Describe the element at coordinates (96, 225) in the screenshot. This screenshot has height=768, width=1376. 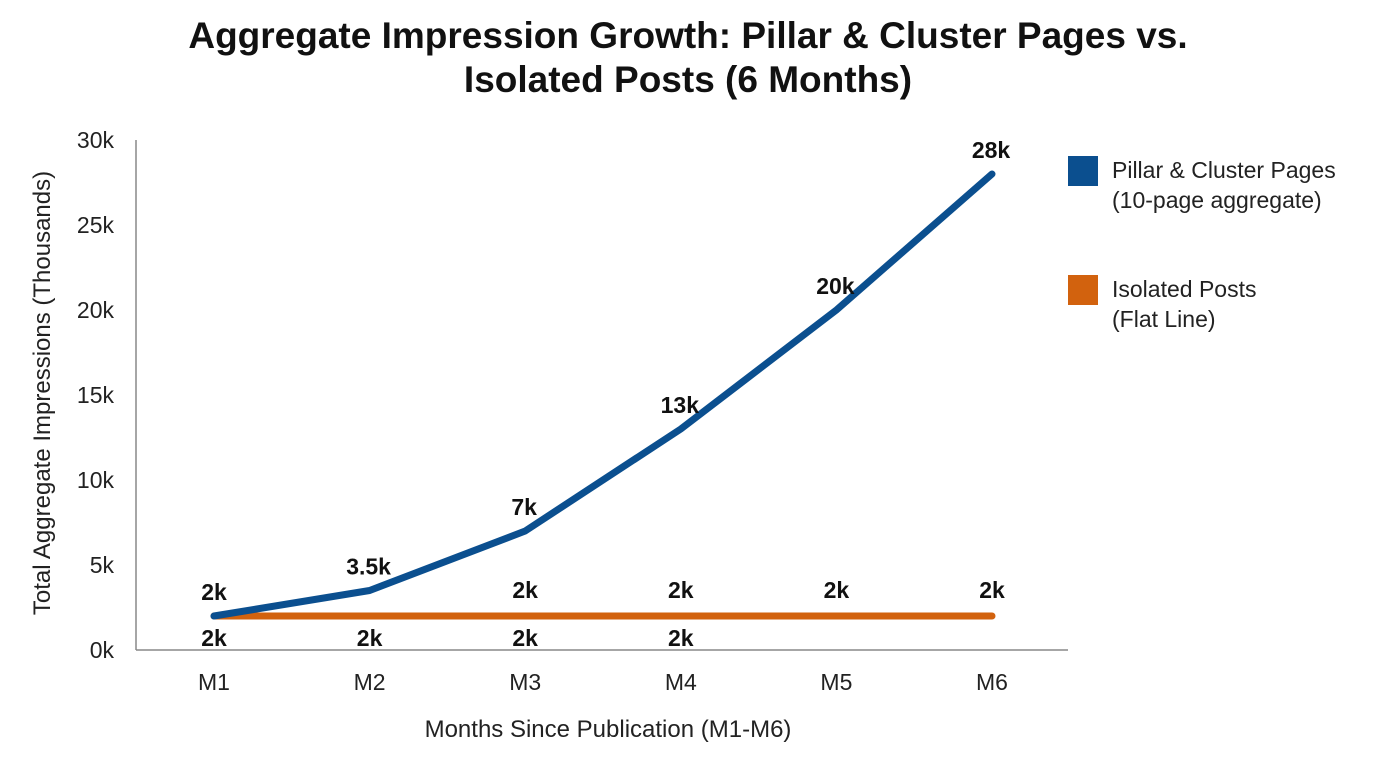
I see `y-tick-label: 25k` at that location.